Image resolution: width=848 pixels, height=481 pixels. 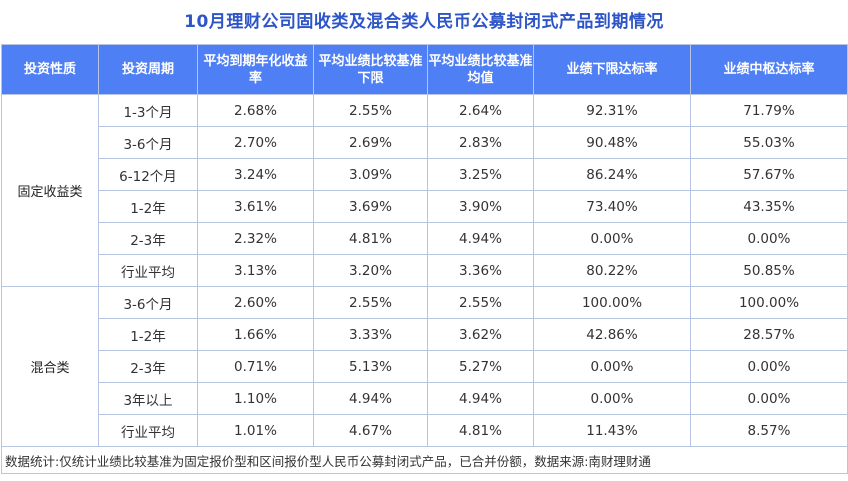 I want to click on value-cell: 43.35%, so click(x=769, y=206).